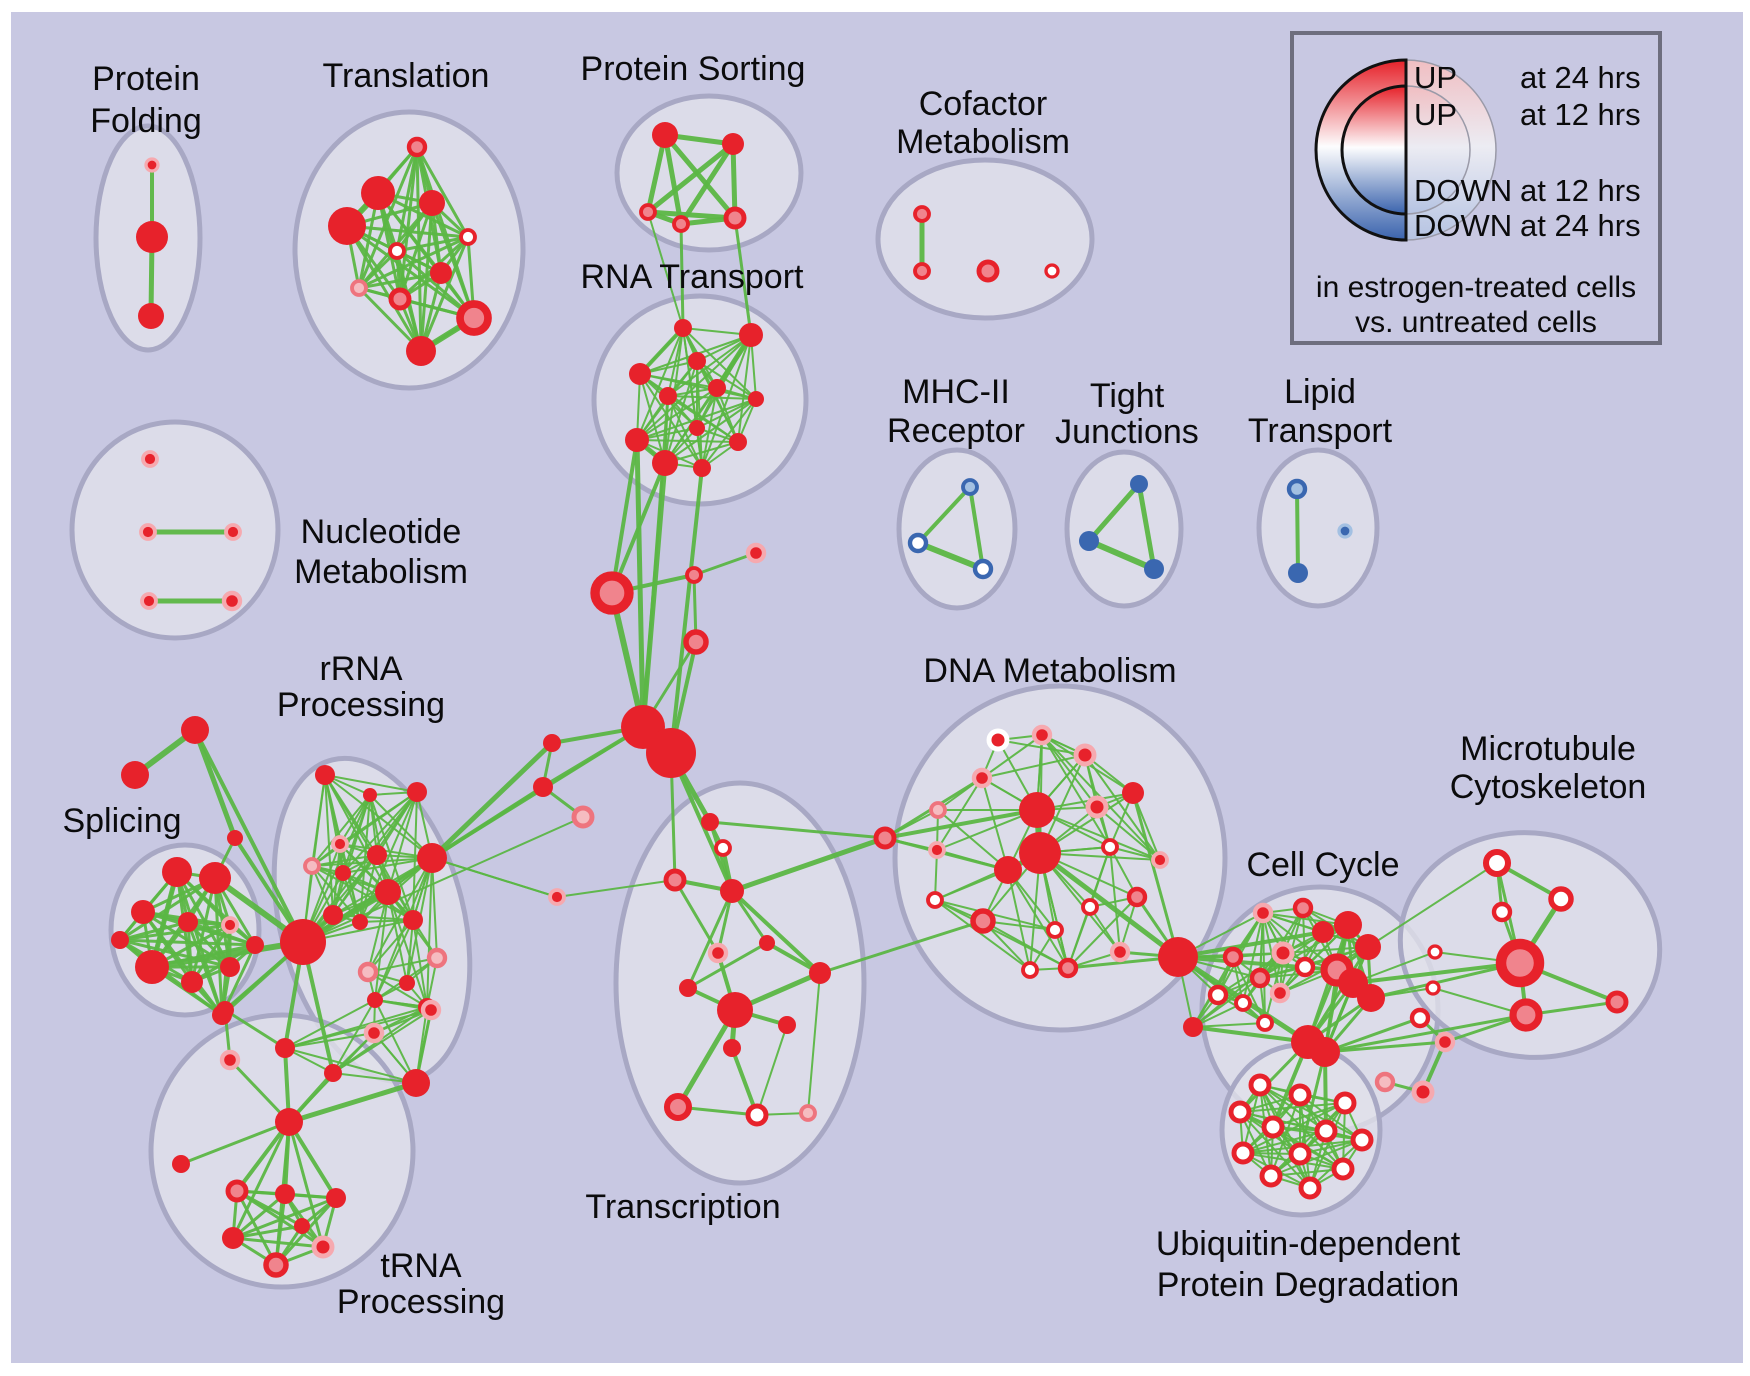  I want to click on legend-note: vs. untreated cells, so click(1476, 322).